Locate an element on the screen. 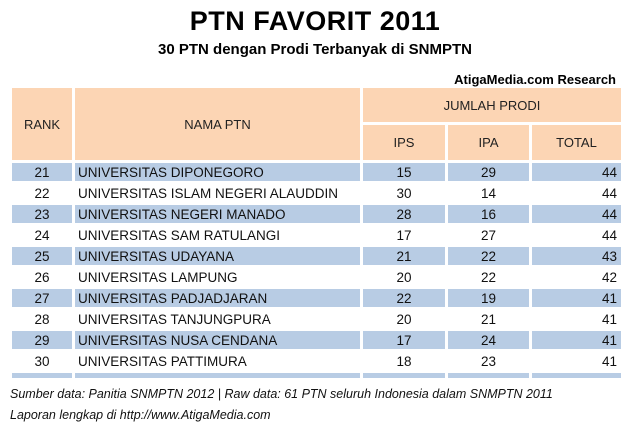 This screenshot has width=630, height=434. header-ipa: IPA is located at coordinates (488, 141).